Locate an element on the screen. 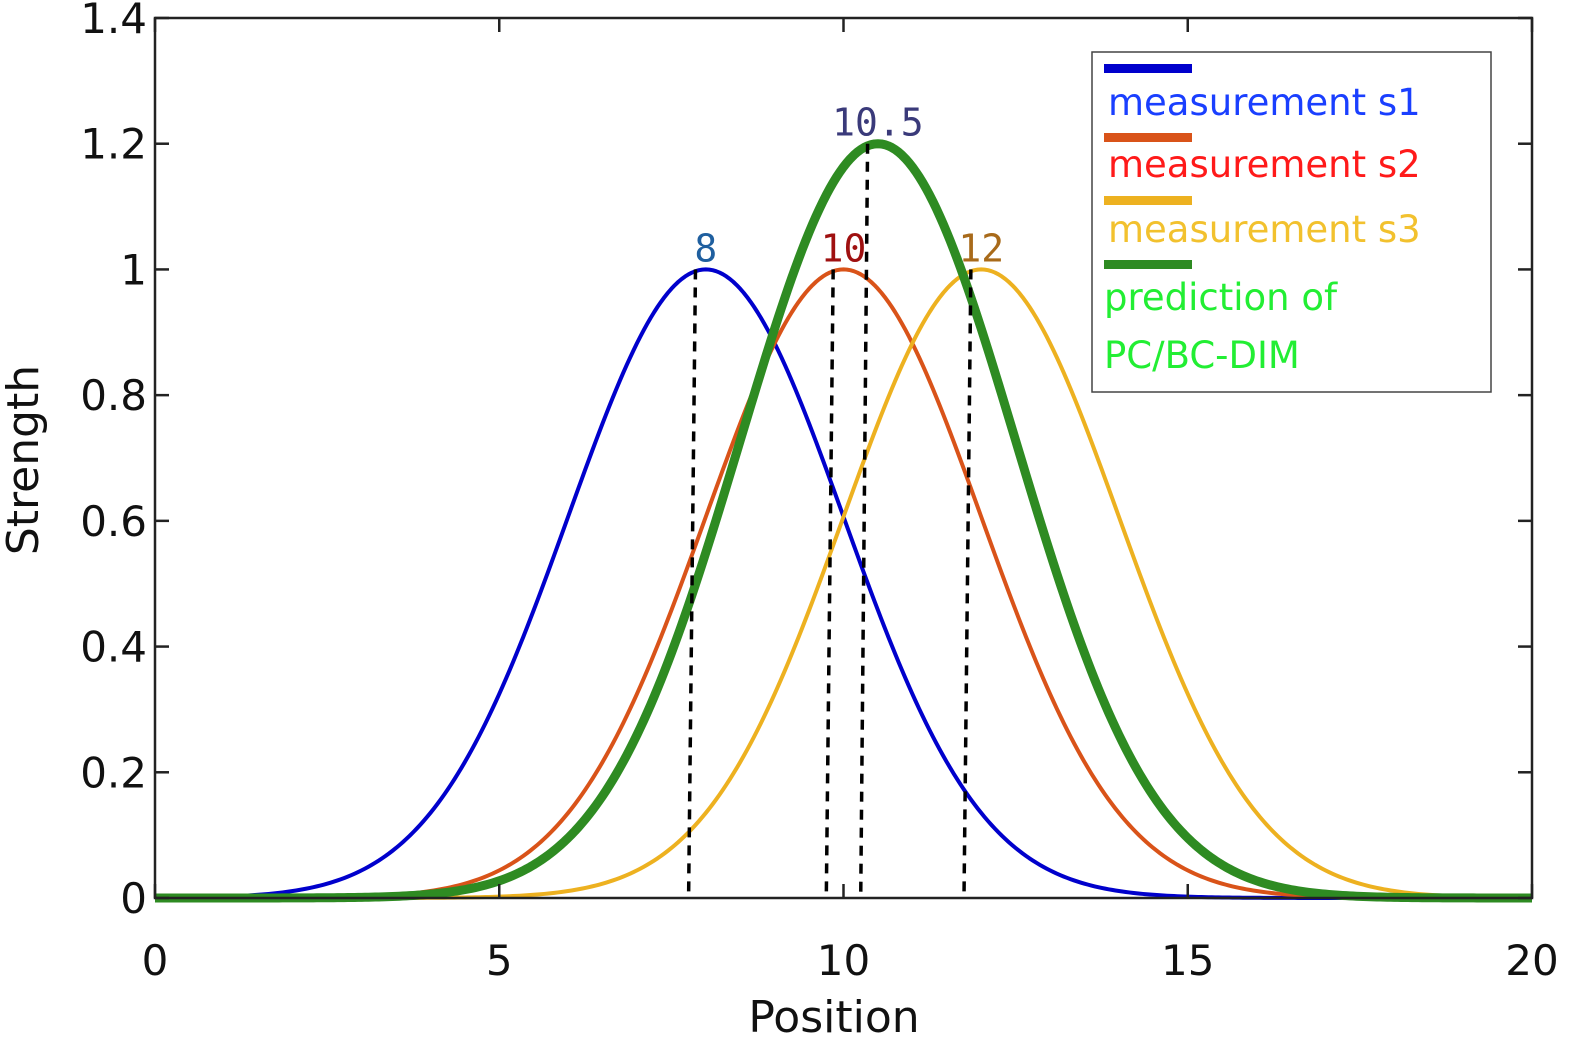 This screenshot has width=1575, height=1043. legend-swatch-prediction is located at coordinates (1148, 264).